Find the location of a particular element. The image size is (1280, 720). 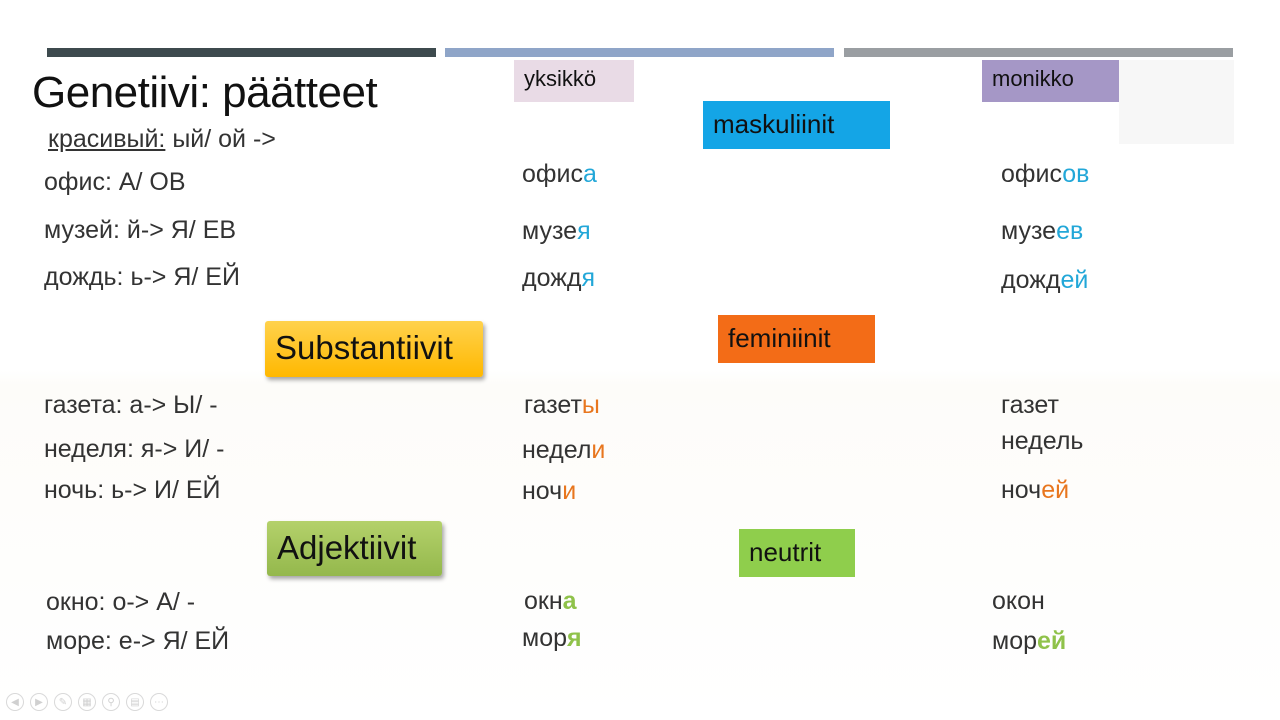

singular-form: ночи is located at coordinates (549, 491).